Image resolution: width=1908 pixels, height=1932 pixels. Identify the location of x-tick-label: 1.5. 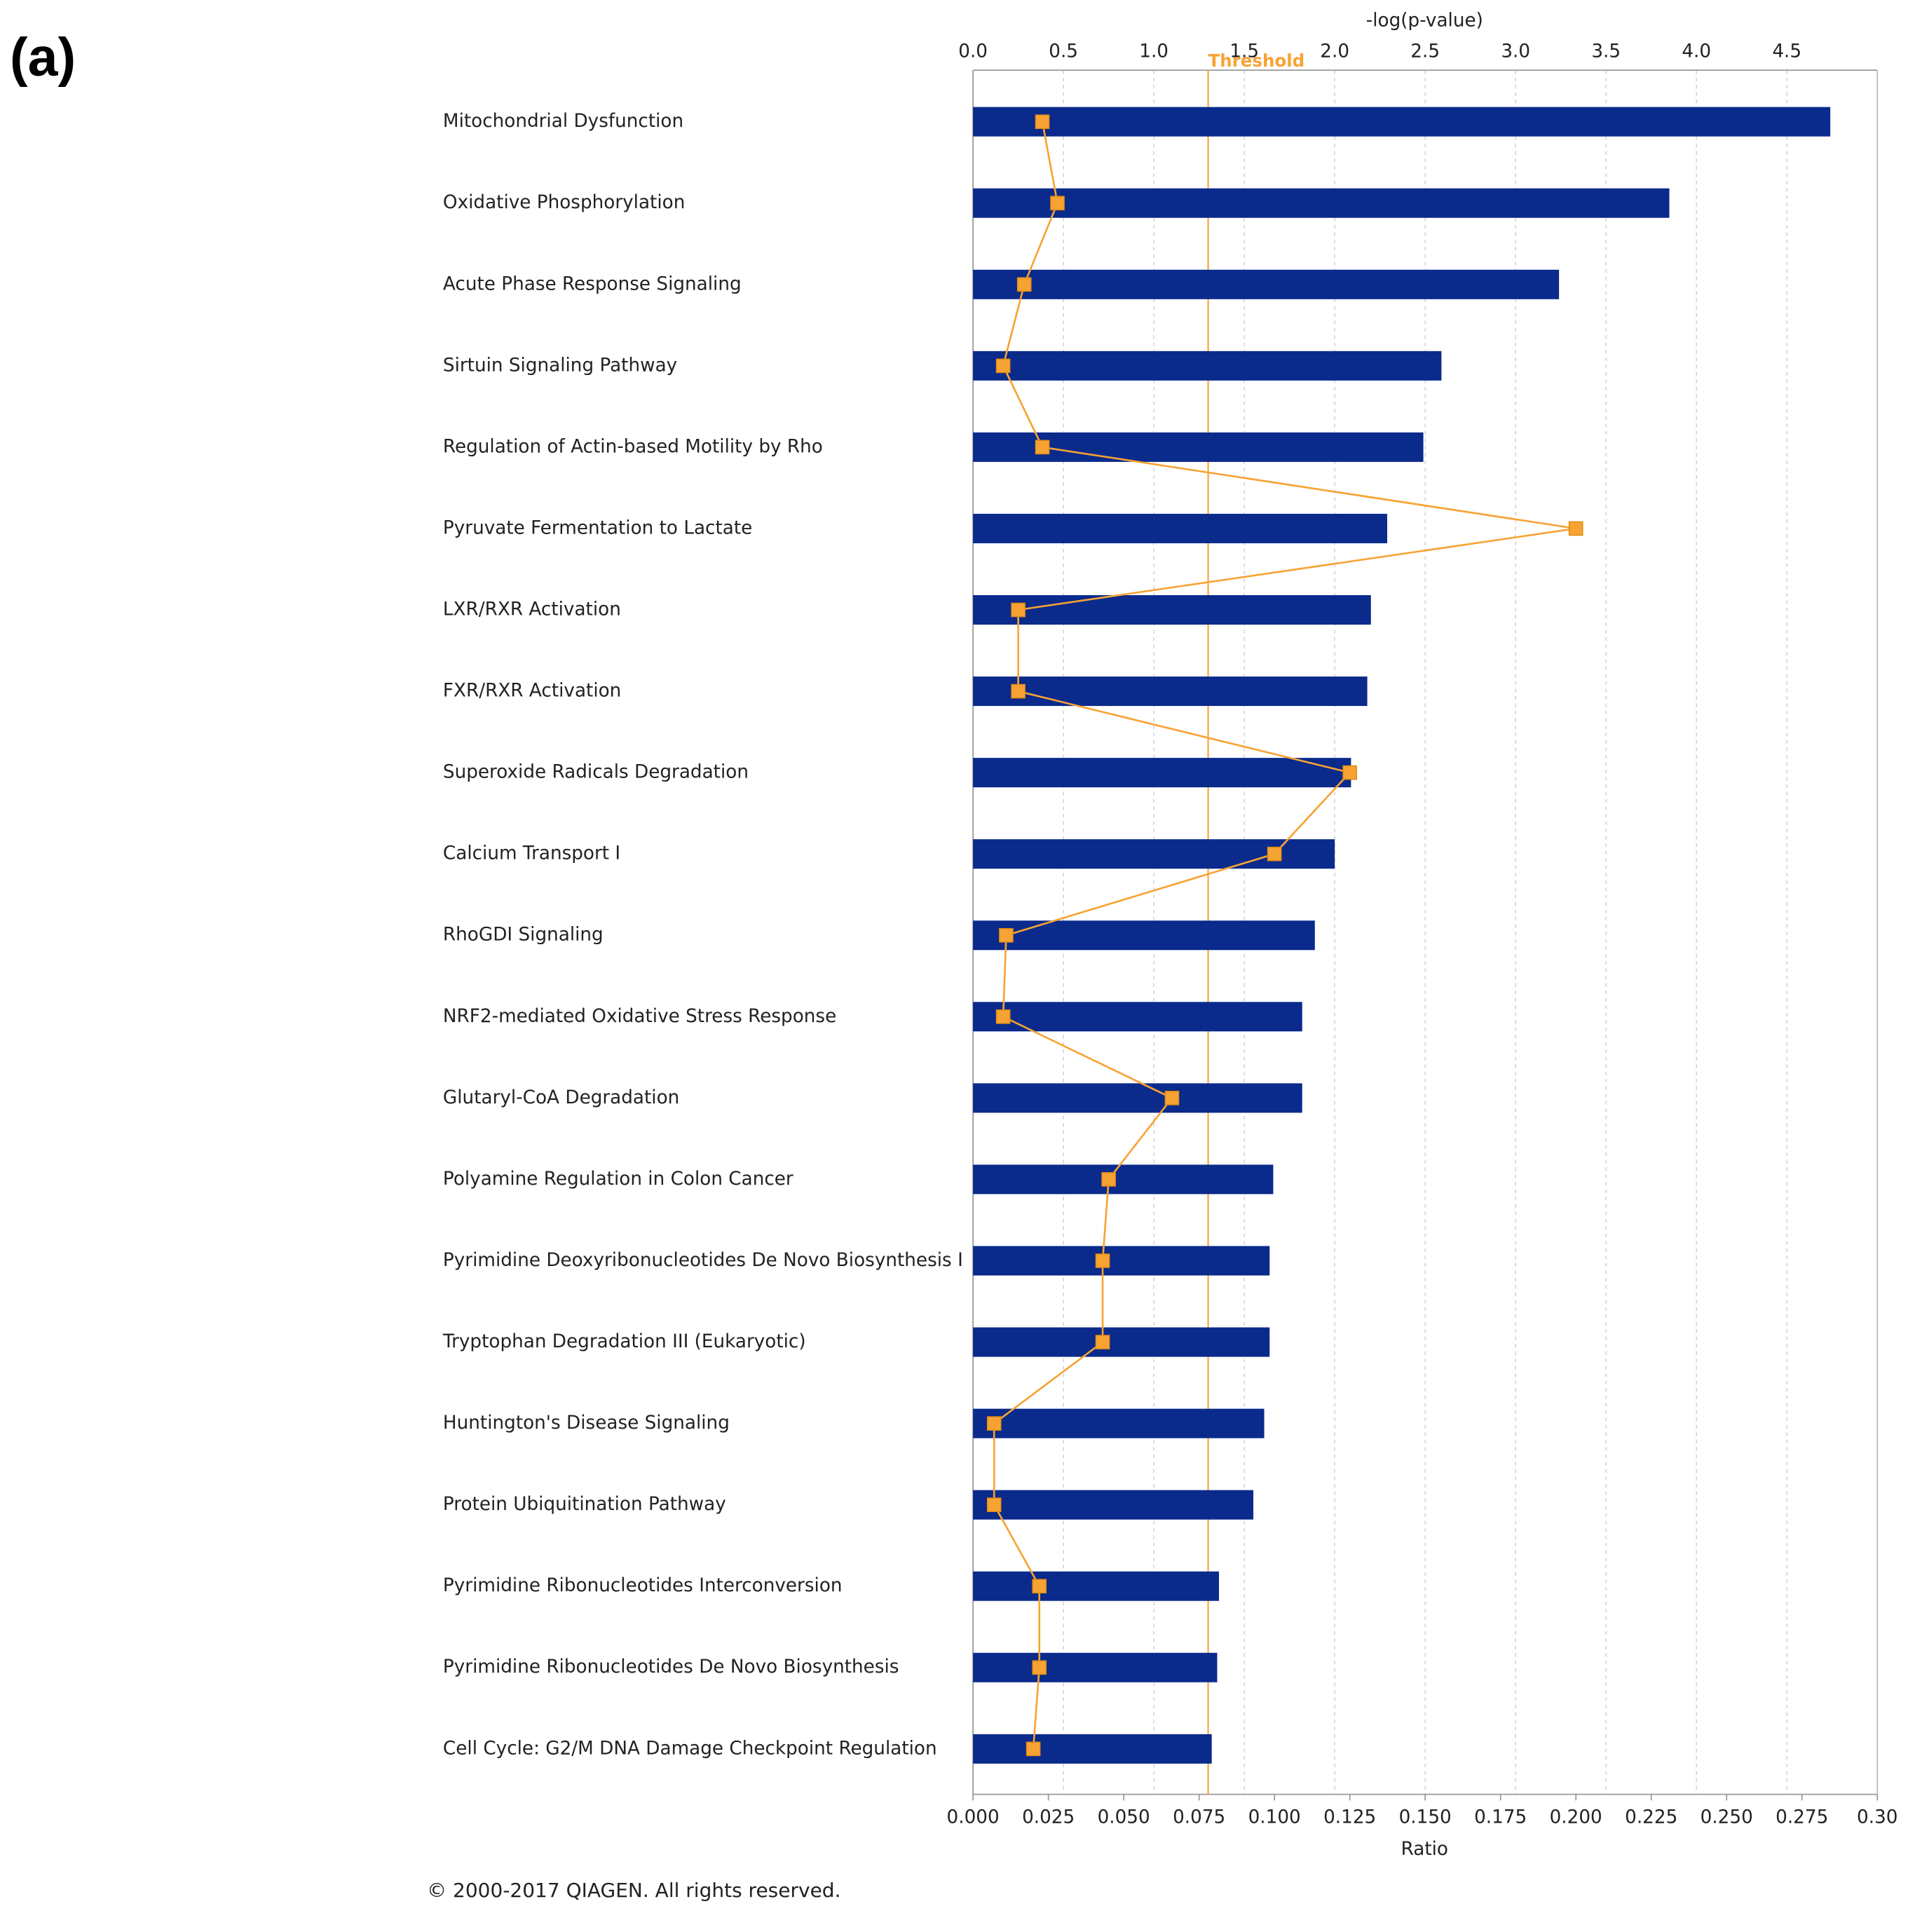
(1244, 51).